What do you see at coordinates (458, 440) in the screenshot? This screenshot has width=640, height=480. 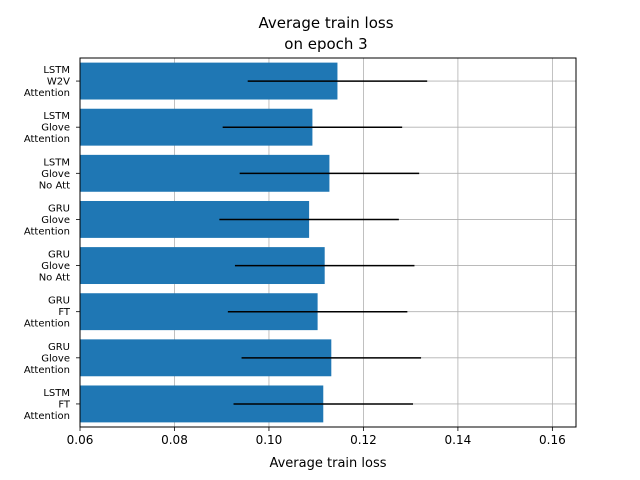 I see `x-tick-label: 0.14` at bounding box center [458, 440].